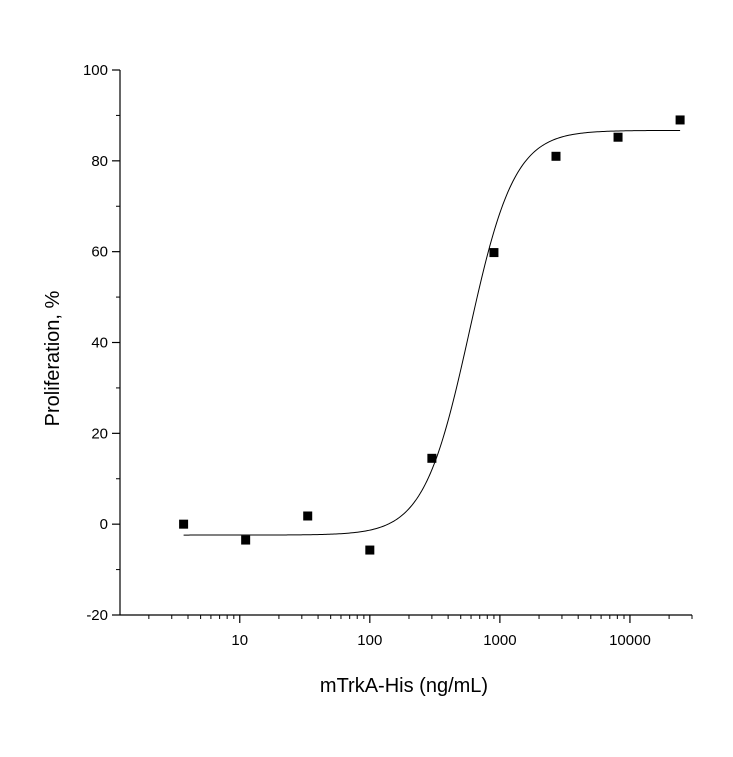  Describe the element at coordinates (99, 252) in the screenshot. I see `y-tick-label: 60` at that location.